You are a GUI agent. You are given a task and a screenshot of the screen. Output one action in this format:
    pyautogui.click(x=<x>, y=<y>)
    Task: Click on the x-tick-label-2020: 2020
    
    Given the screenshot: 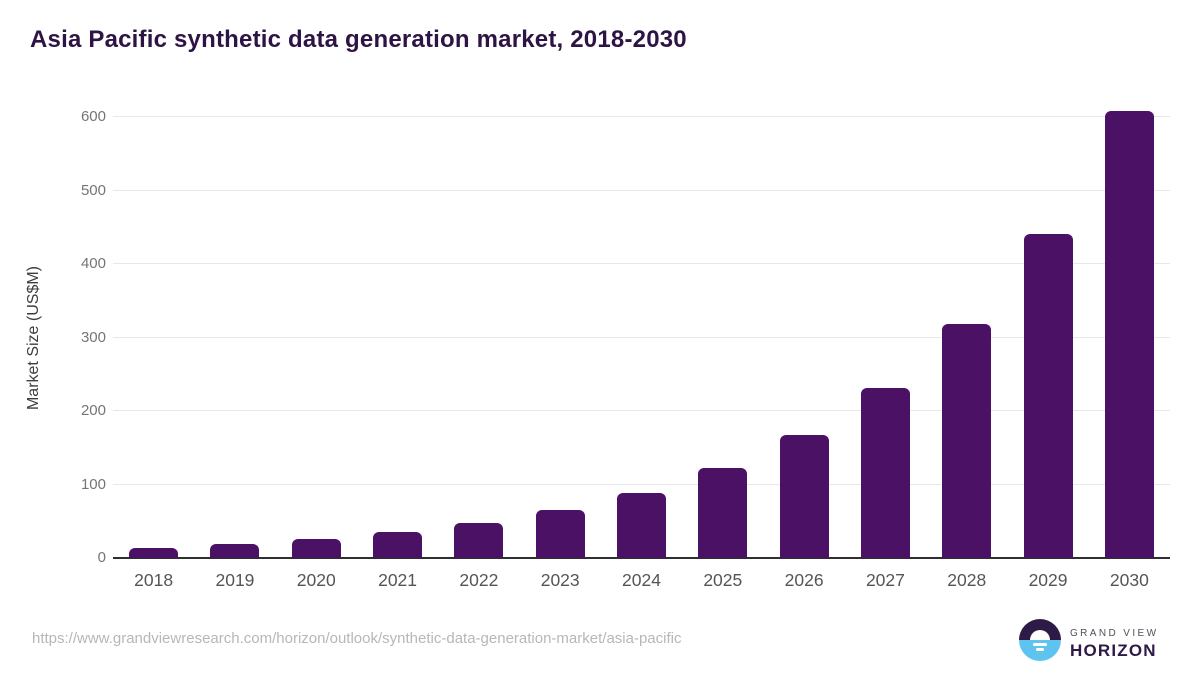 What is the action you would take?
    pyautogui.click(x=316, y=580)
    